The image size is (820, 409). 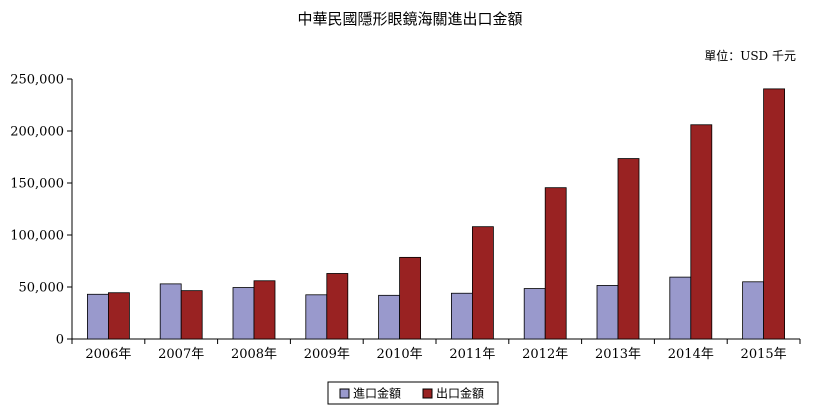 I want to click on legend: 進口金額 出口金額, so click(x=413, y=393).